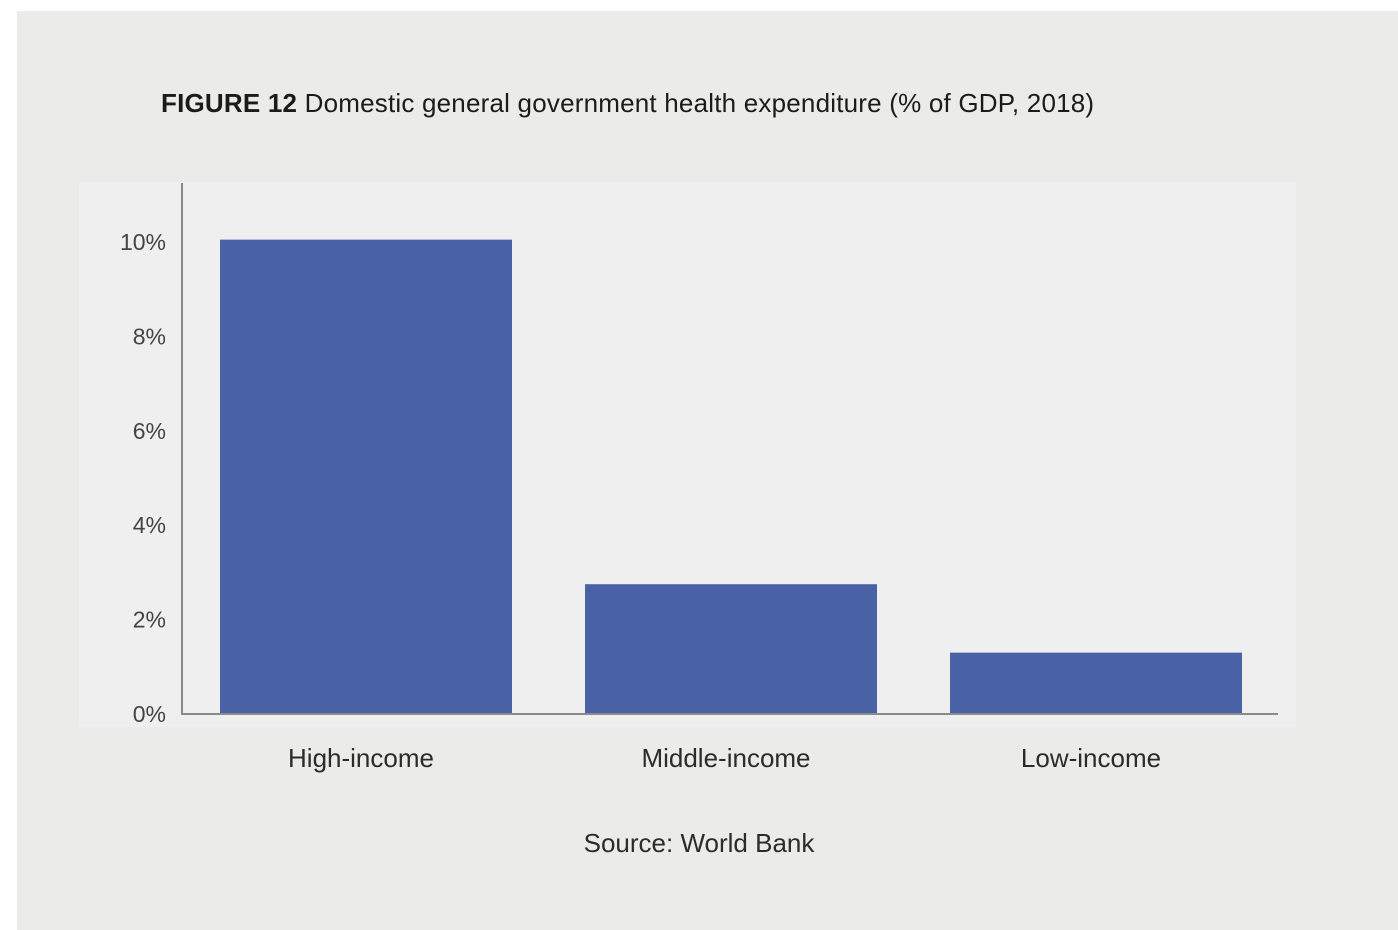  I want to click on bar-high-income, so click(366, 476).